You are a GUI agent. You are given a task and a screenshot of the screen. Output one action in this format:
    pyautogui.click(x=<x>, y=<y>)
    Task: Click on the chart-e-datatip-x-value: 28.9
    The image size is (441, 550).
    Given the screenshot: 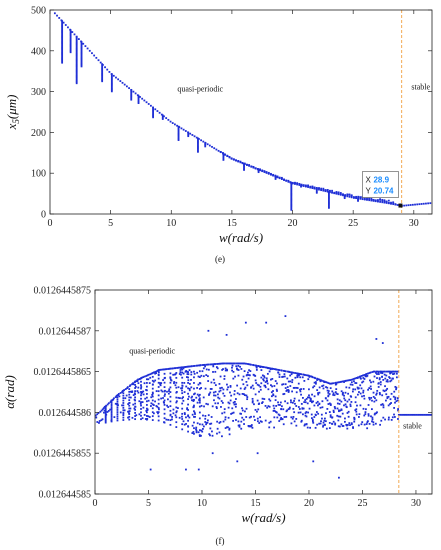 What is the action you would take?
    pyautogui.click(x=381, y=180)
    